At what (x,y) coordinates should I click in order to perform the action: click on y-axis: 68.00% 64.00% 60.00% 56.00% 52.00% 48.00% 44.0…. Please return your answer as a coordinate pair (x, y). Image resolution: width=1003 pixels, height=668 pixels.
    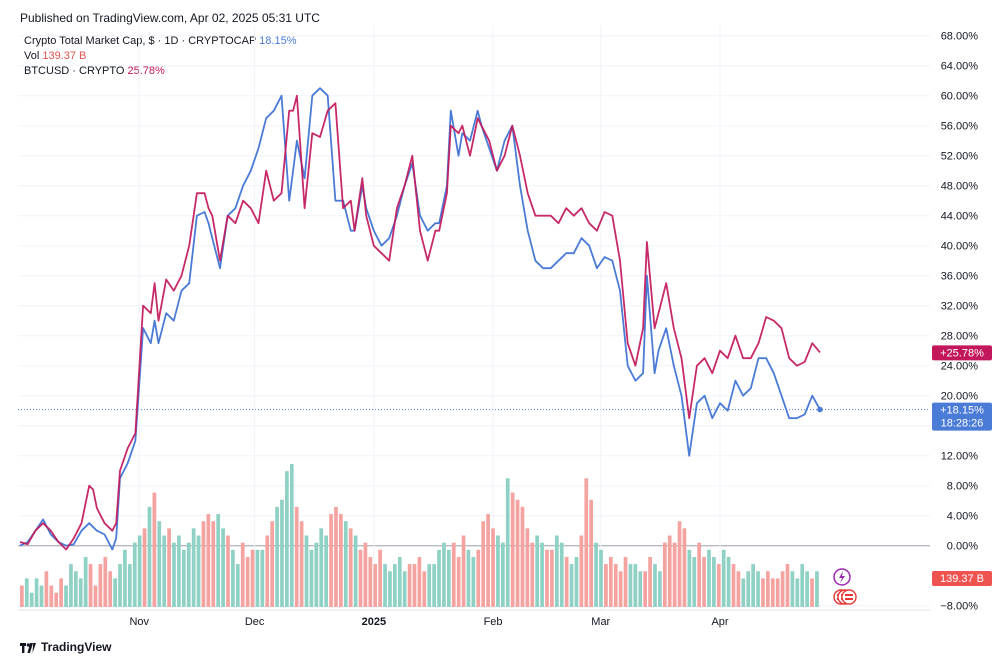
    Looking at the image, I should click on (959, 322).